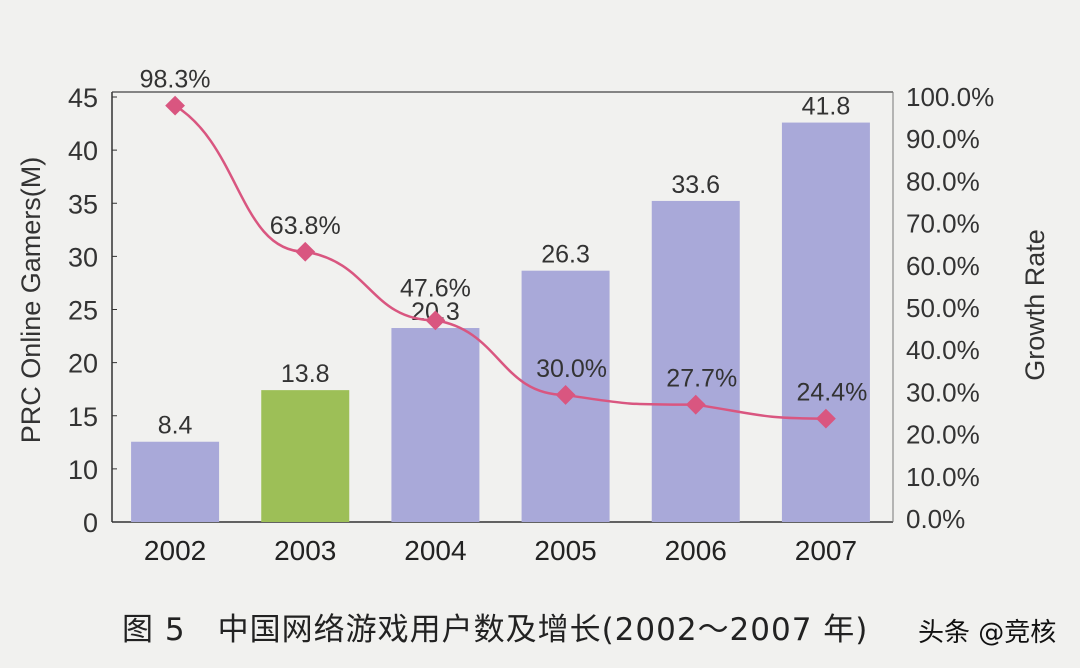 The image size is (1080, 668). What do you see at coordinates (435, 425) in the screenshot?
I see `bar-2004` at bounding box center [435, 425].